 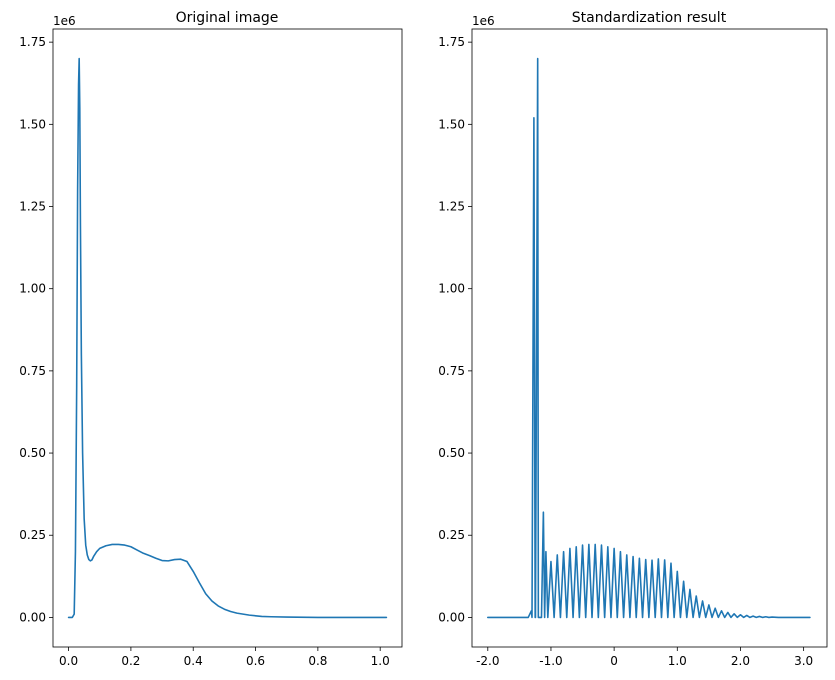 I want to click on left-y-tick-label: 0.75, so click(x=32, y=371).